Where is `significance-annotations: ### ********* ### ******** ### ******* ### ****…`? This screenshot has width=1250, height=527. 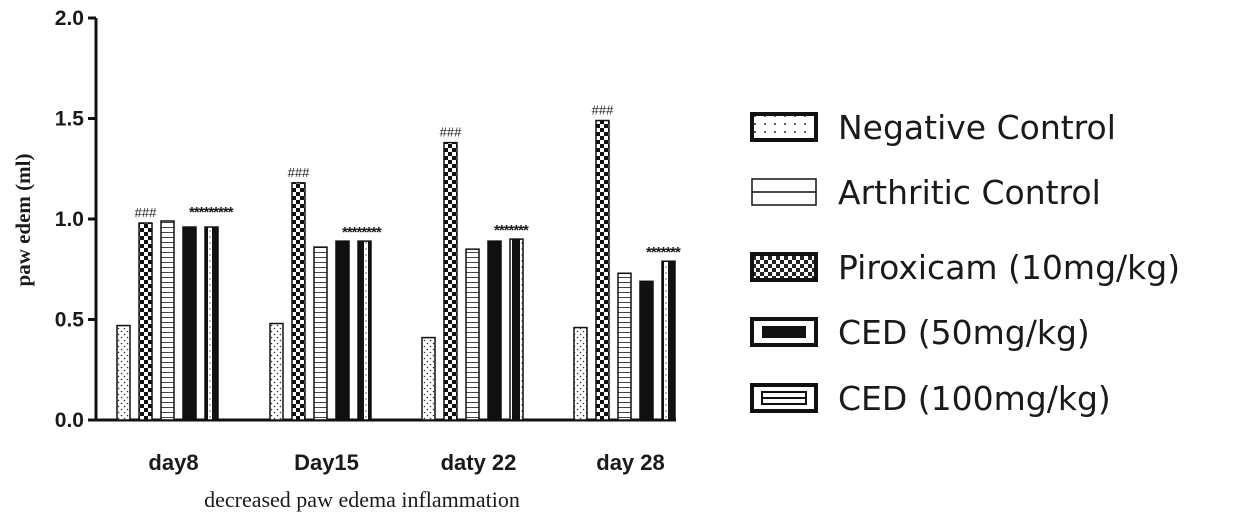 significance-annotations: ### ********* ### ******** ### ******* ### ****… is located at coordinates (408, 182).